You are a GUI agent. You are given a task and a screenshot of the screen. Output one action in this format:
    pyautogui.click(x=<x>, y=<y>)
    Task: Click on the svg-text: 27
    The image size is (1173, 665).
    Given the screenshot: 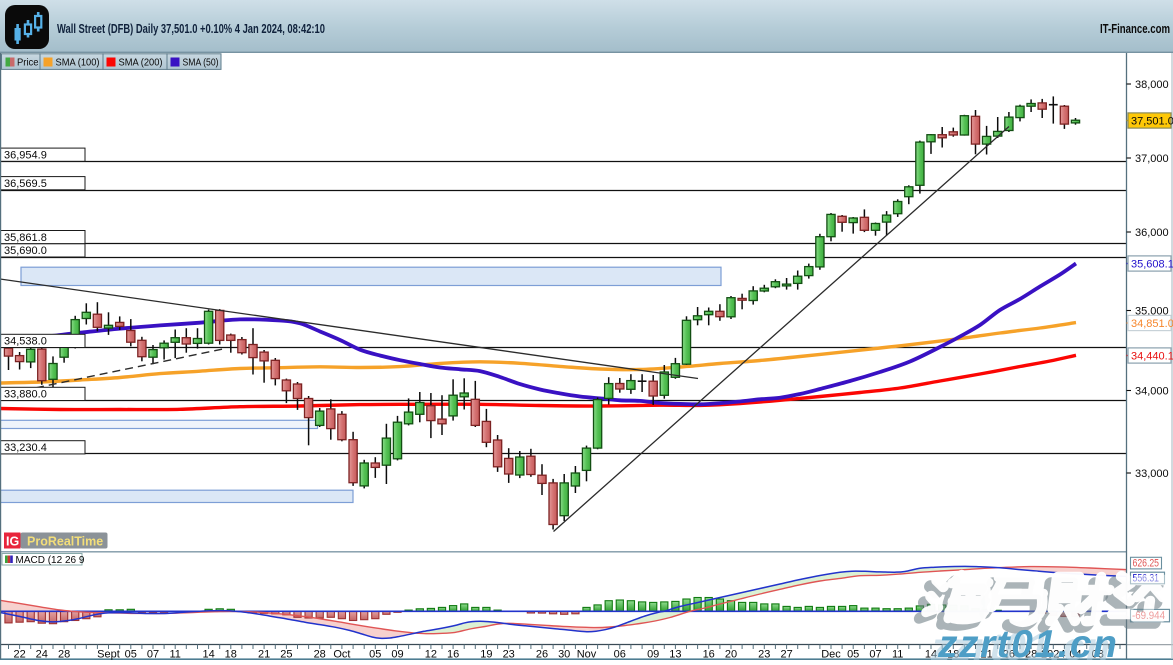 What is the action you would take?
    pyautogui.click(x=786, y=655)
    